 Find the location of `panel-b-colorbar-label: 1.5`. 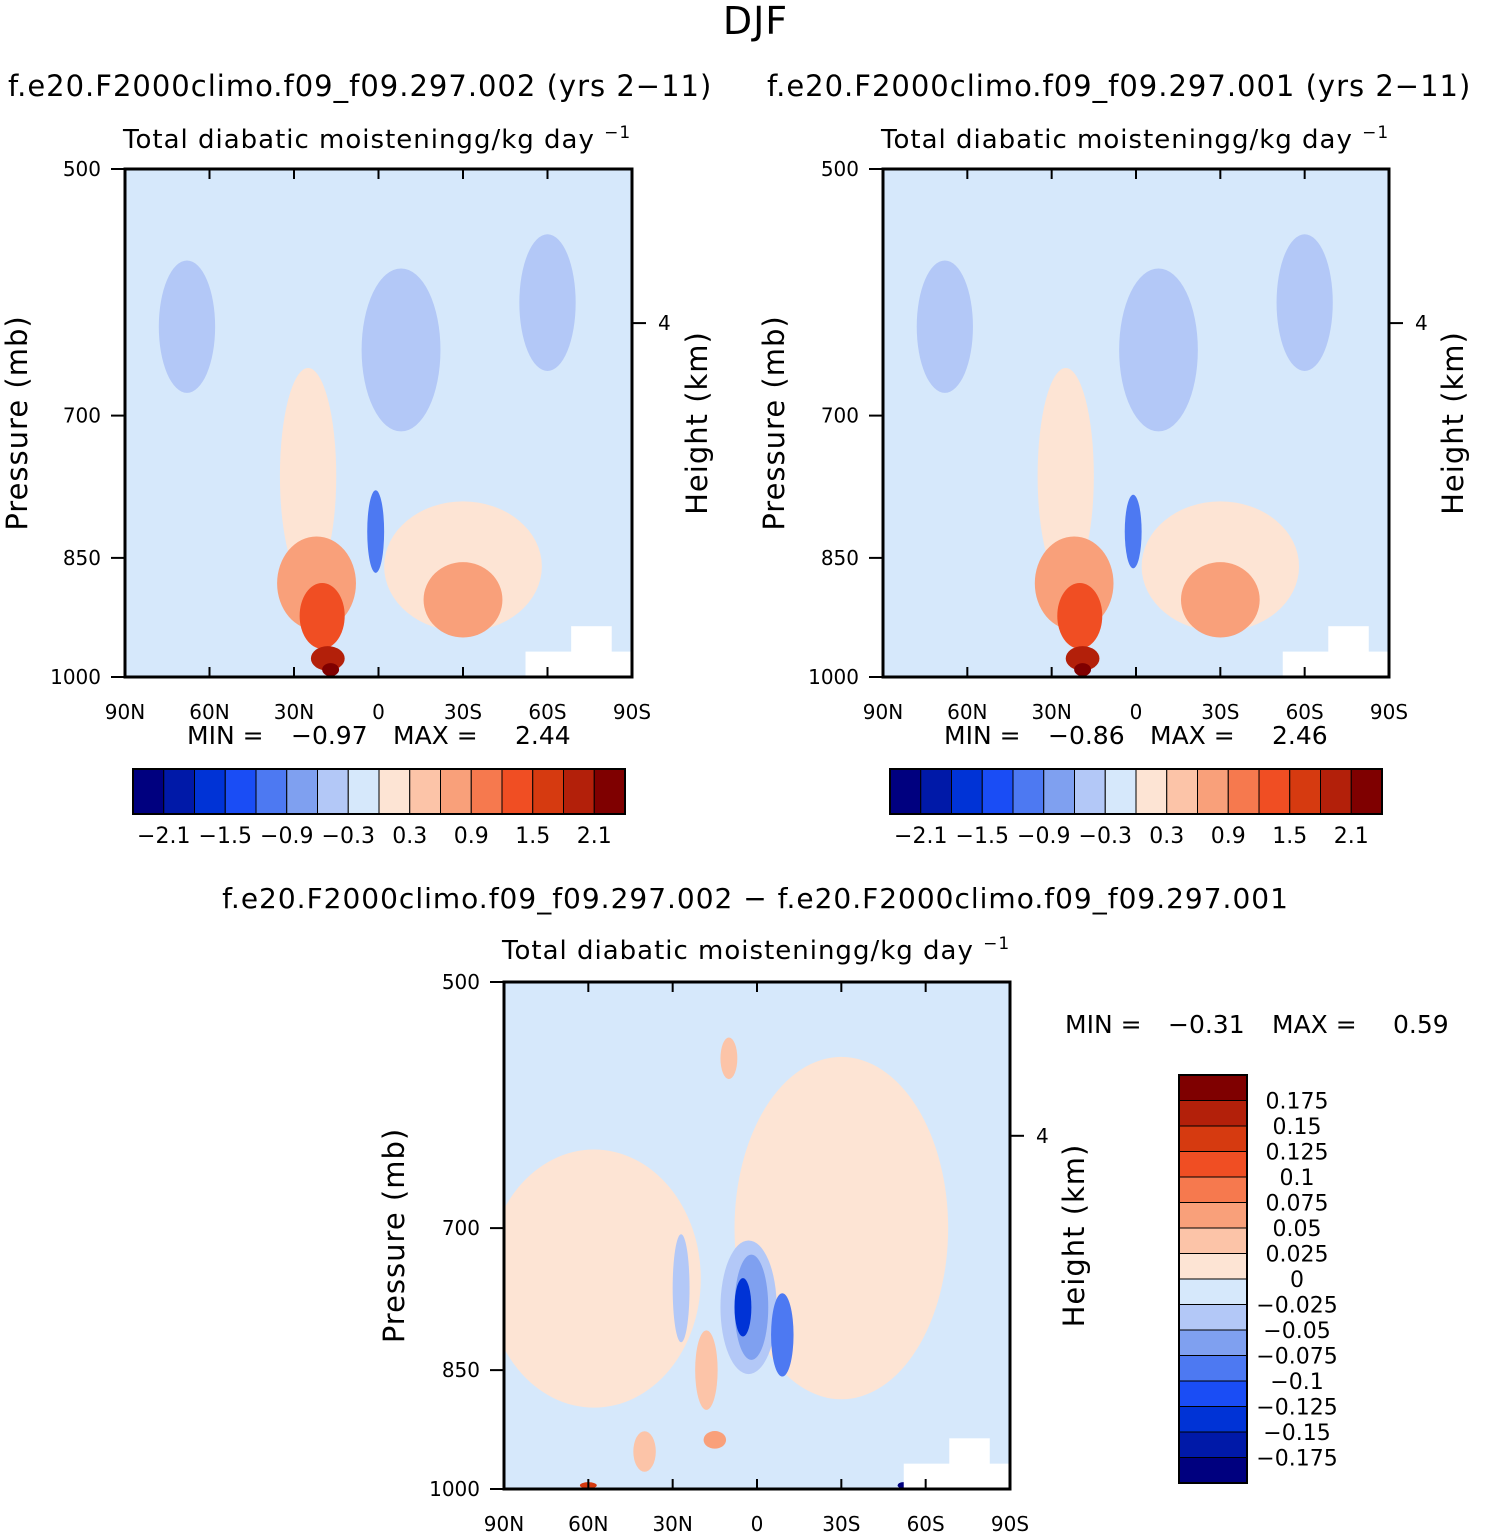

panel-b-colorbar-label: 1.5 is located at coordinates (1289, 836).